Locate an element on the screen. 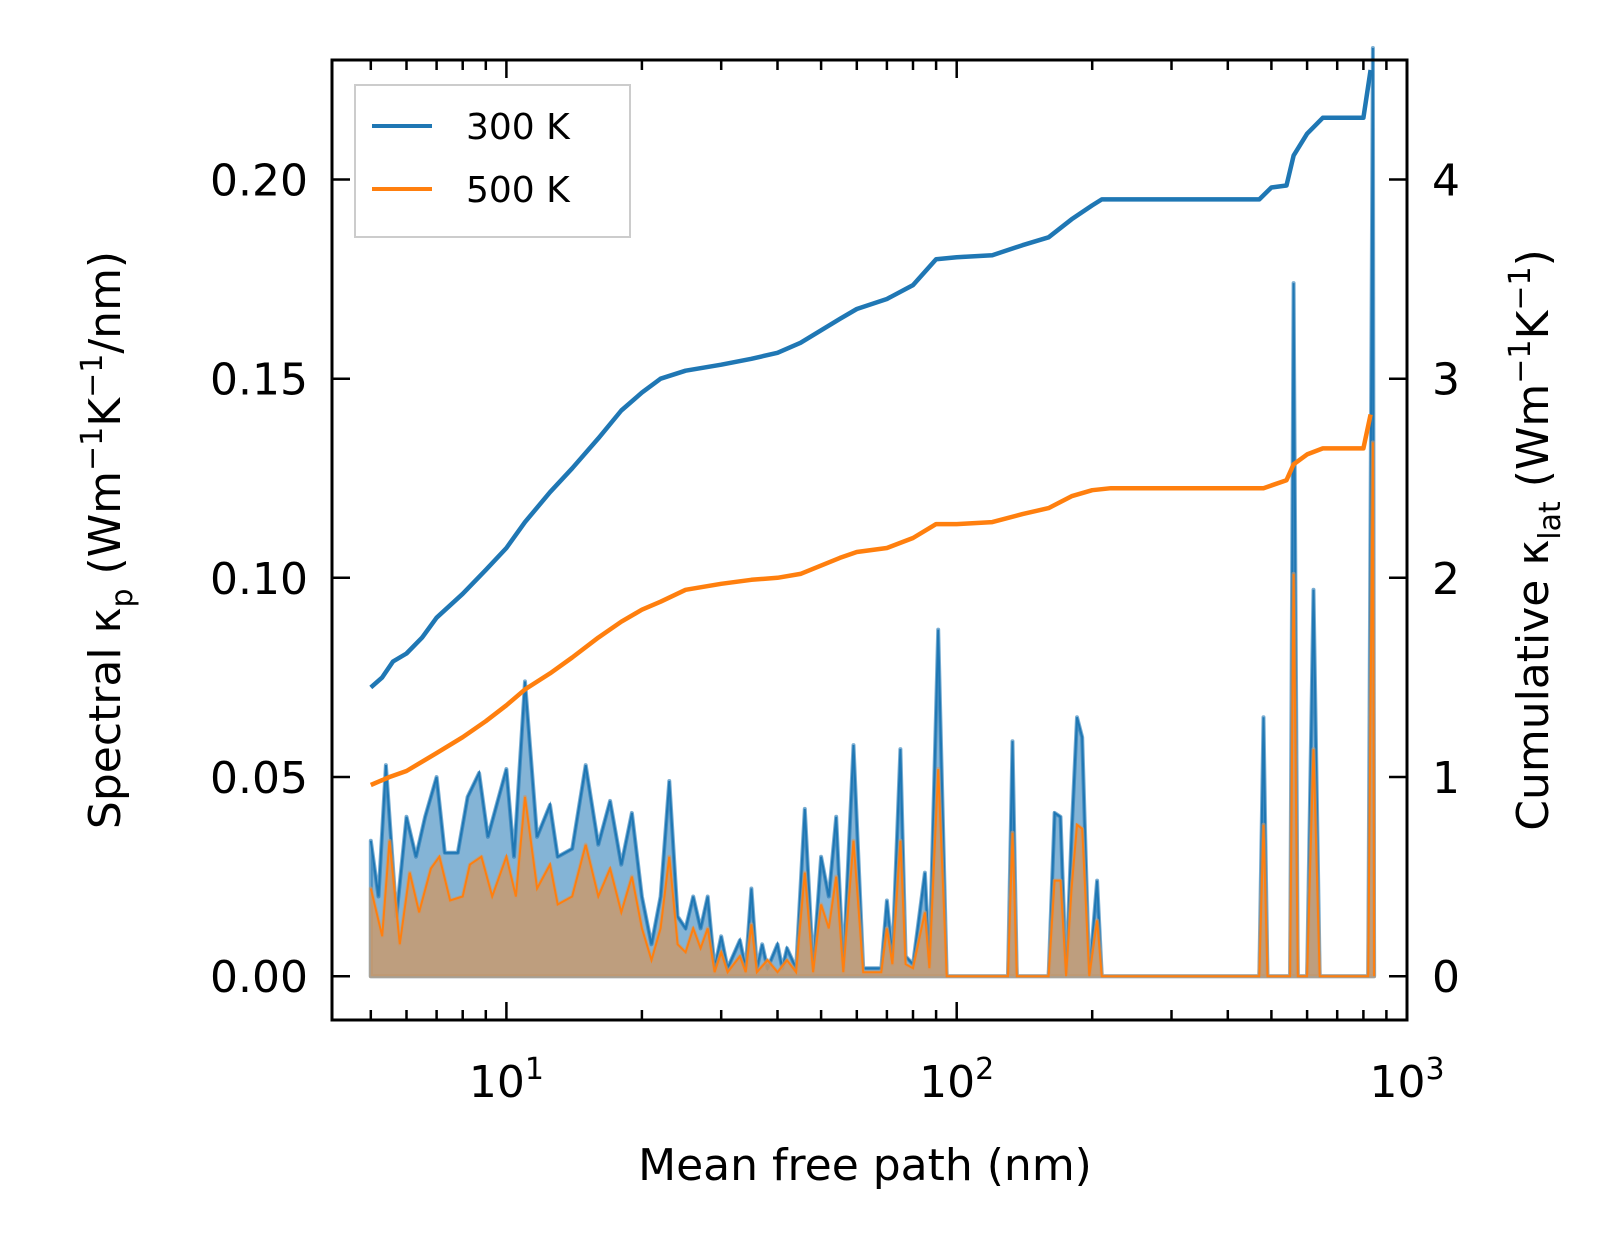 This screenshot has height=1254, width=1623. y-right-tick-label: 3 is located at coordinates (1446, 380).